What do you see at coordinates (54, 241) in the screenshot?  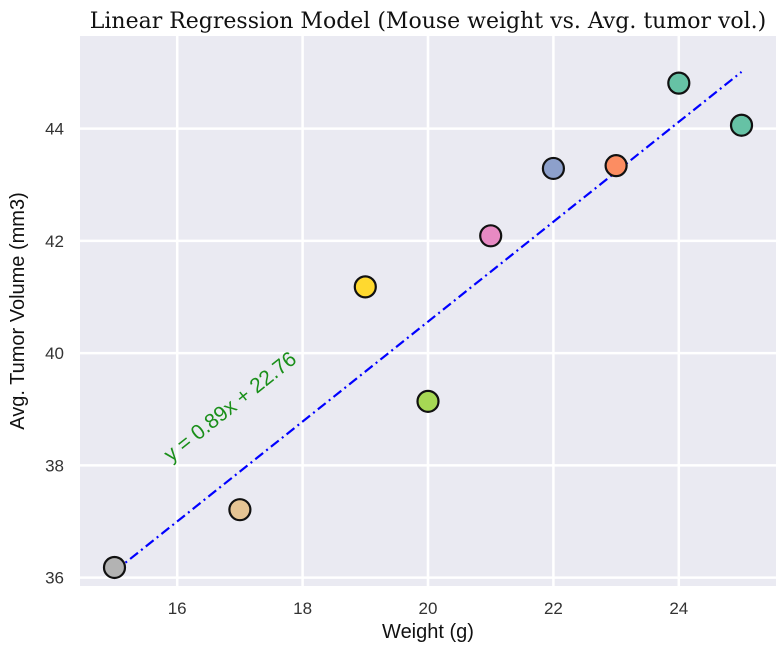 I see `y-tick-label: 42` at bounding box center [54, 241].